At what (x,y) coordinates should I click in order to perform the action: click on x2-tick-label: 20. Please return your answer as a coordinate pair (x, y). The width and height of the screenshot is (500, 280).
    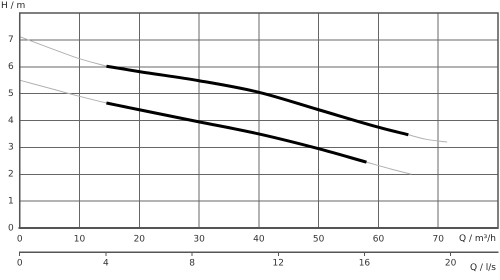
    Looking at the image, I should click on (450, 263).